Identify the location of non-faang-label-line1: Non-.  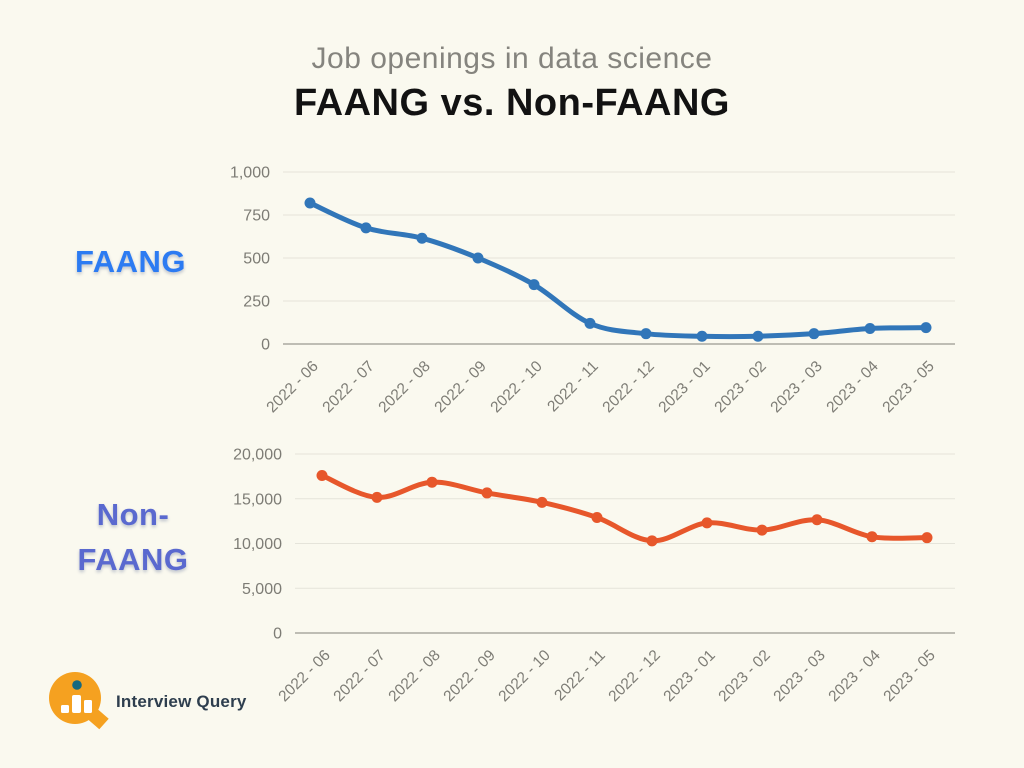
(133, 514).